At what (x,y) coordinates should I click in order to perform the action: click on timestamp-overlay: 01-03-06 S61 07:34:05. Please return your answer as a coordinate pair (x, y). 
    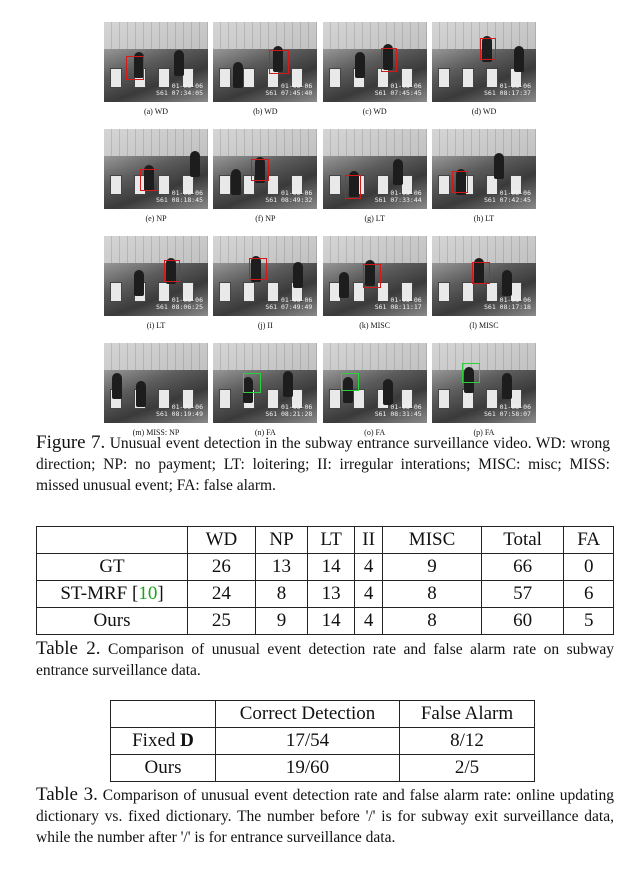
    Looking at the image, I should click on (179, 90).